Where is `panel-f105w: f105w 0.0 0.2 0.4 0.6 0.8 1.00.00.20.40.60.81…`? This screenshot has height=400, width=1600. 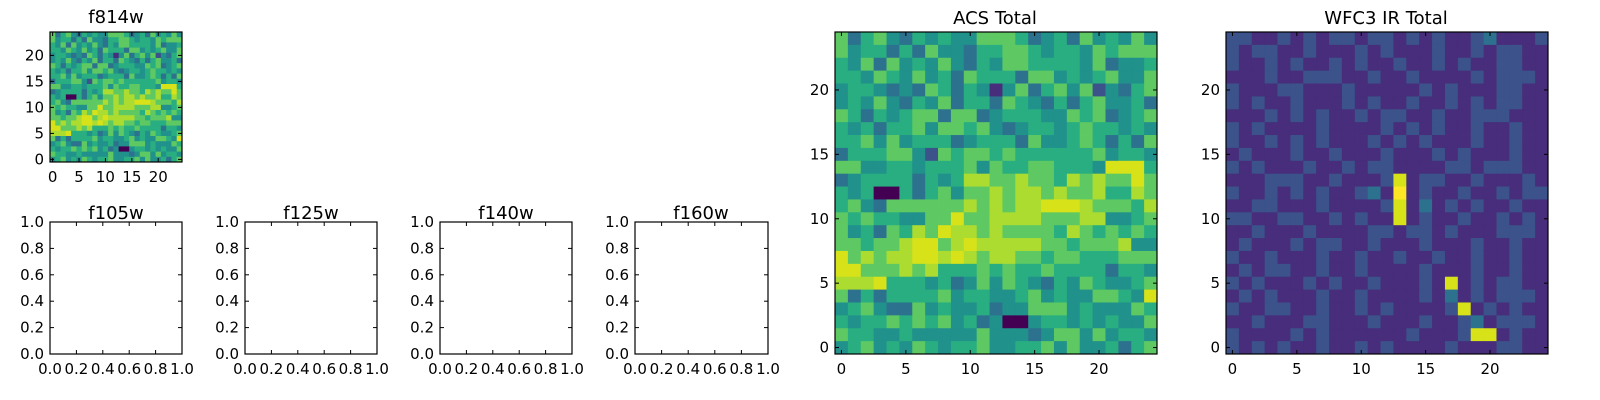 panel-f105w: f105w 0.0 0.2 0.4 0.6 0.8 1.00.00.20.40.60.81… is located at coordinates (107, 290).